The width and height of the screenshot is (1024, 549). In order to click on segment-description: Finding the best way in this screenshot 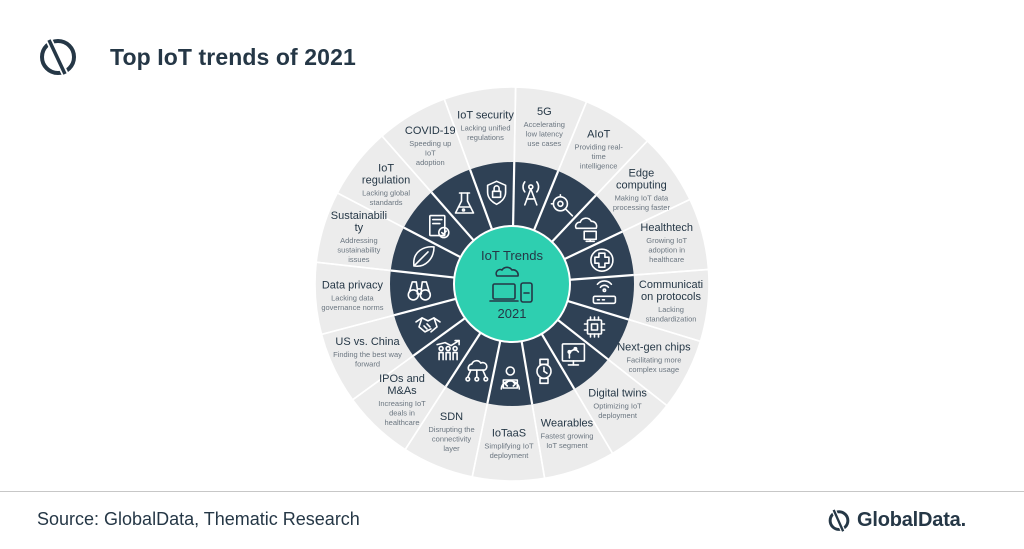, I will do `click(367, 354)`.